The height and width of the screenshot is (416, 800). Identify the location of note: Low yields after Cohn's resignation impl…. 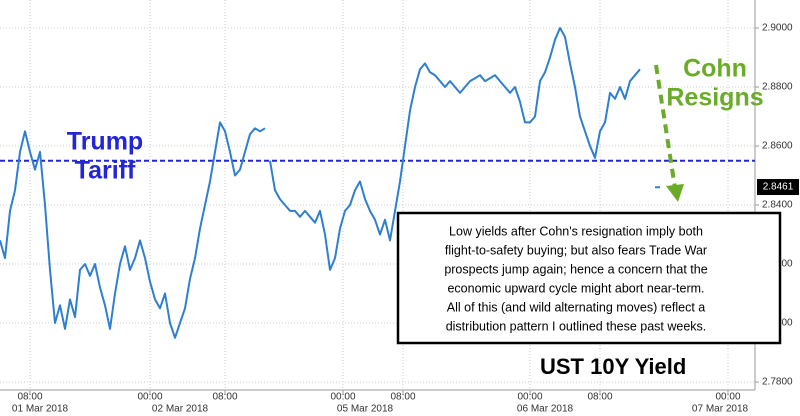
(575, 278).